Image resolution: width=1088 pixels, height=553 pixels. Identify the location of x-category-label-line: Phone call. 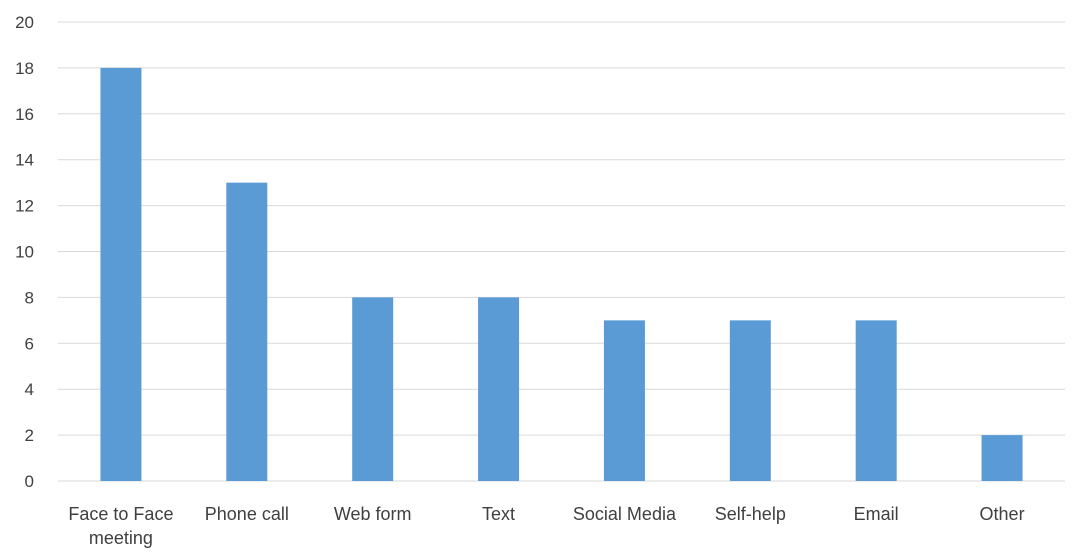
(247, 514).